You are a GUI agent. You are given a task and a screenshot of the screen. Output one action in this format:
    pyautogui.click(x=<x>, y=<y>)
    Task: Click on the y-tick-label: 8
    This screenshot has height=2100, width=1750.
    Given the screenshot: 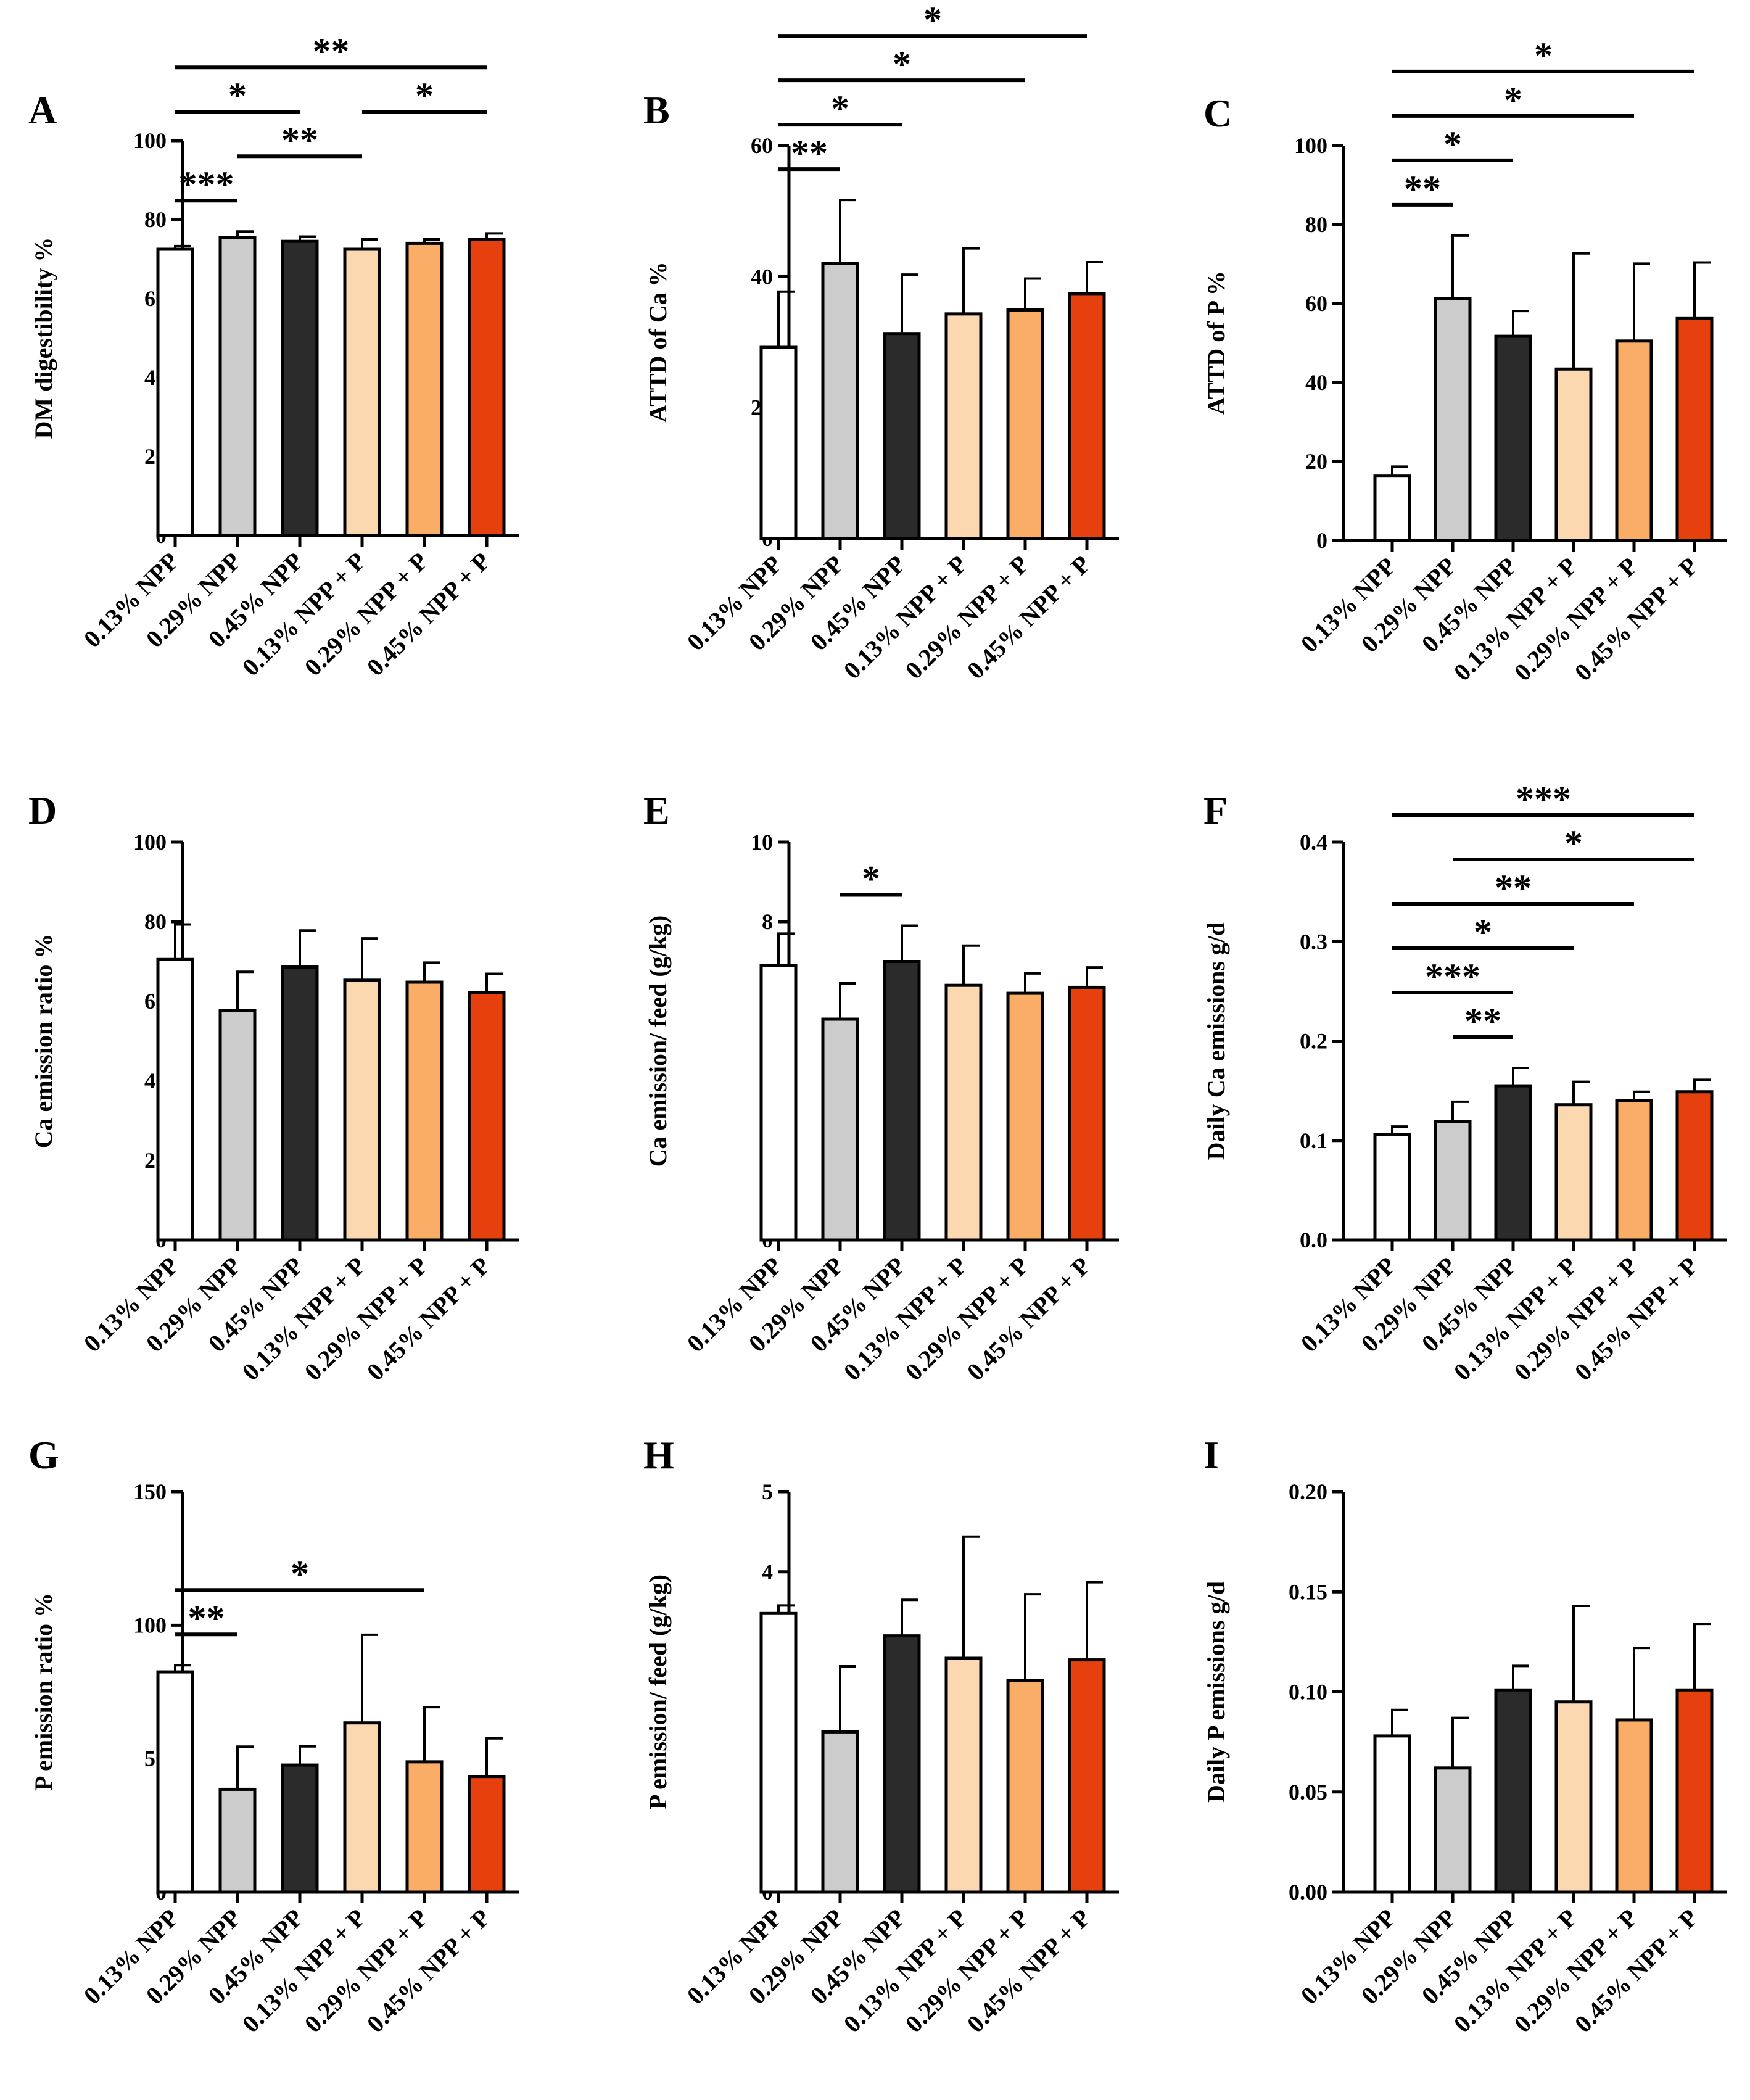 What is the action you would take?
    pyautogui.click(x=767, y=922)
    